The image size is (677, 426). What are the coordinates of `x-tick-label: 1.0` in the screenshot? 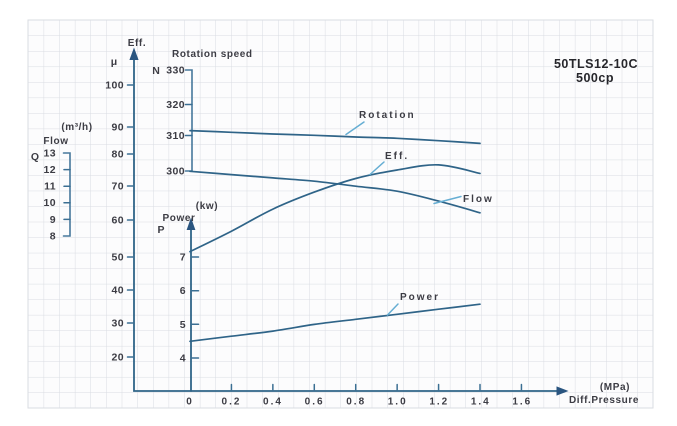 It's located at (398, 402).